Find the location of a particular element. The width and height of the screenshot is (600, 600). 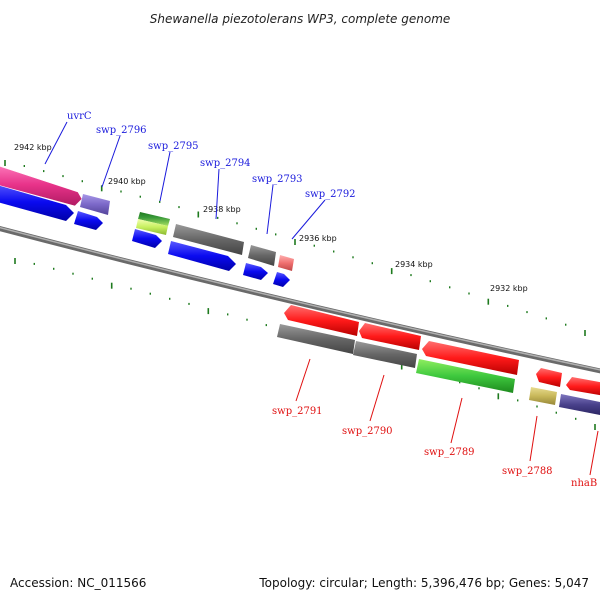

gene-label-uvrC: uvrC is located at coordinates (79, 116).